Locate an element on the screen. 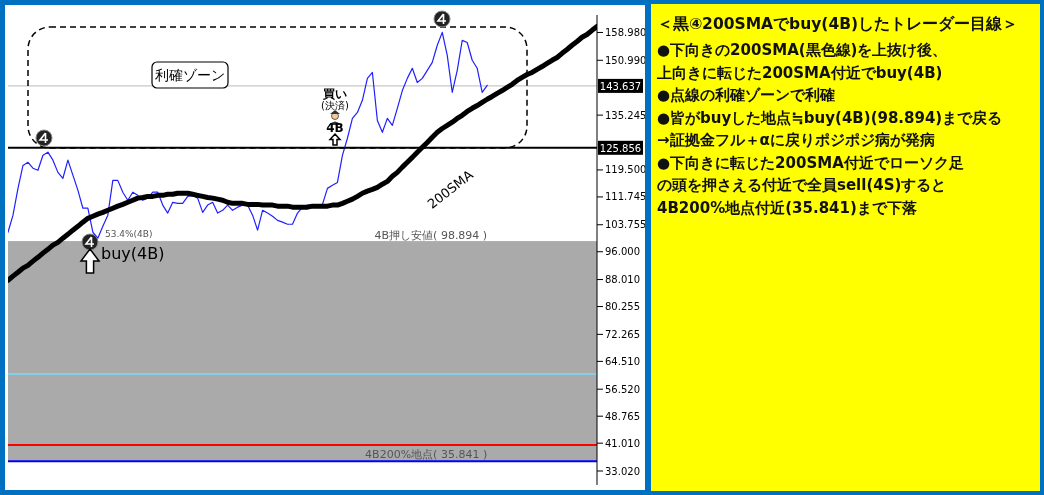  text: 4B200%地点付近(35.841)まで下落 is located at coordinates (787, 208).